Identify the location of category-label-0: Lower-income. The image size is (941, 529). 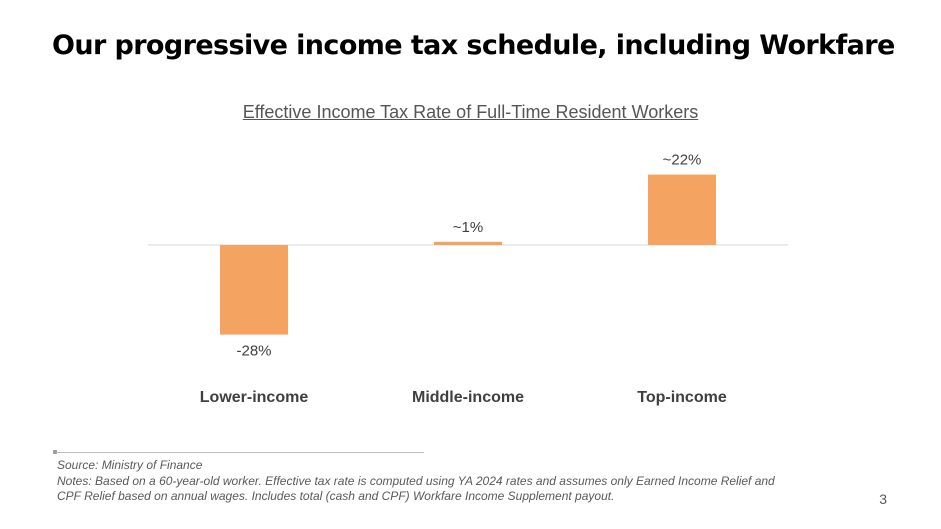
(254, 397).